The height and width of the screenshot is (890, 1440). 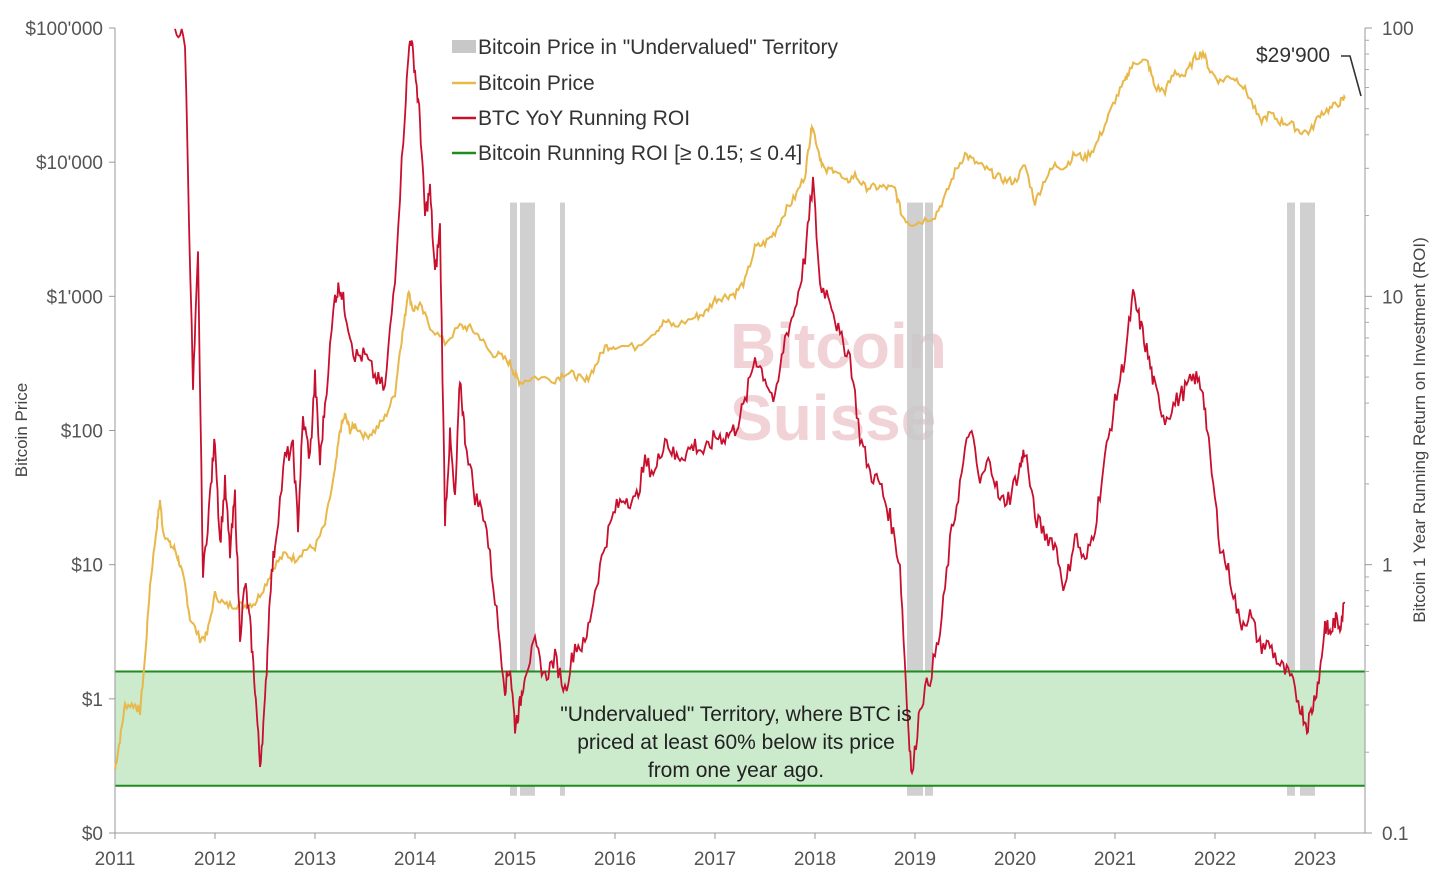 What do you see at coordinates (736, 770) in the screenshot?
I see `band-annotation-line-3: from one year ago.` at bounding box center [736, 770].